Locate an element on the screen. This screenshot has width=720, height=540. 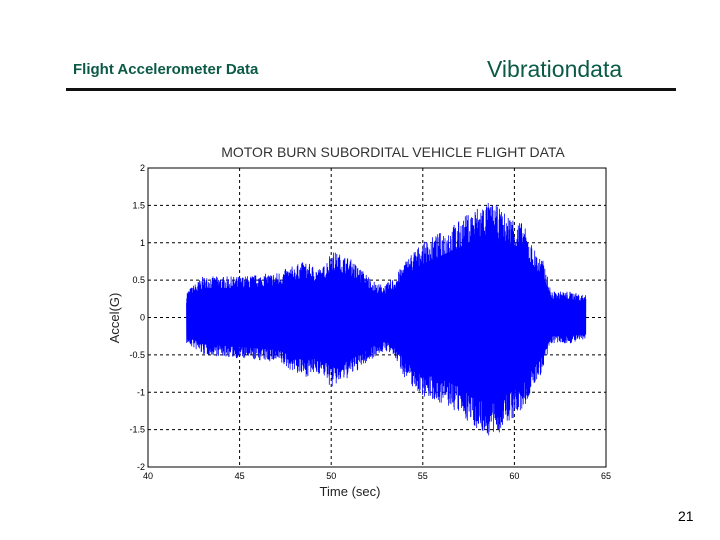
y-tick-label: 1 is located at coordinates (142, 243).